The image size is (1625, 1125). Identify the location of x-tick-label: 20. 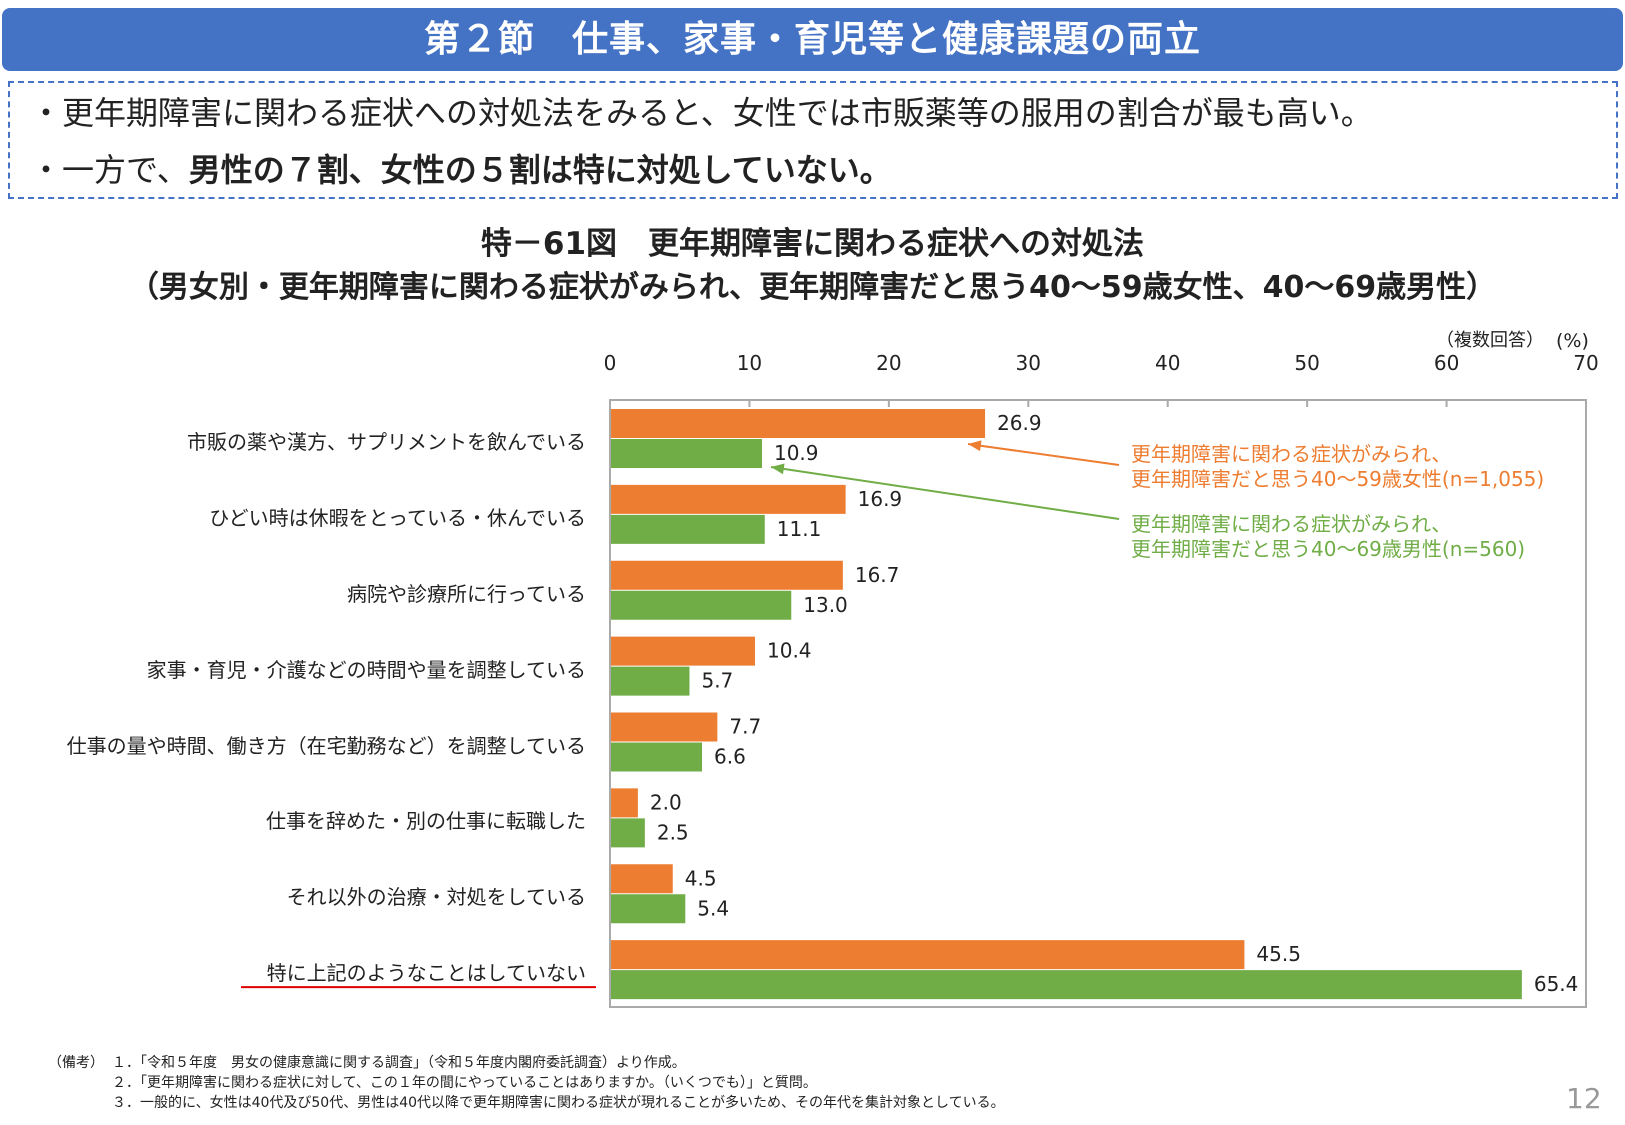
(888, 363).